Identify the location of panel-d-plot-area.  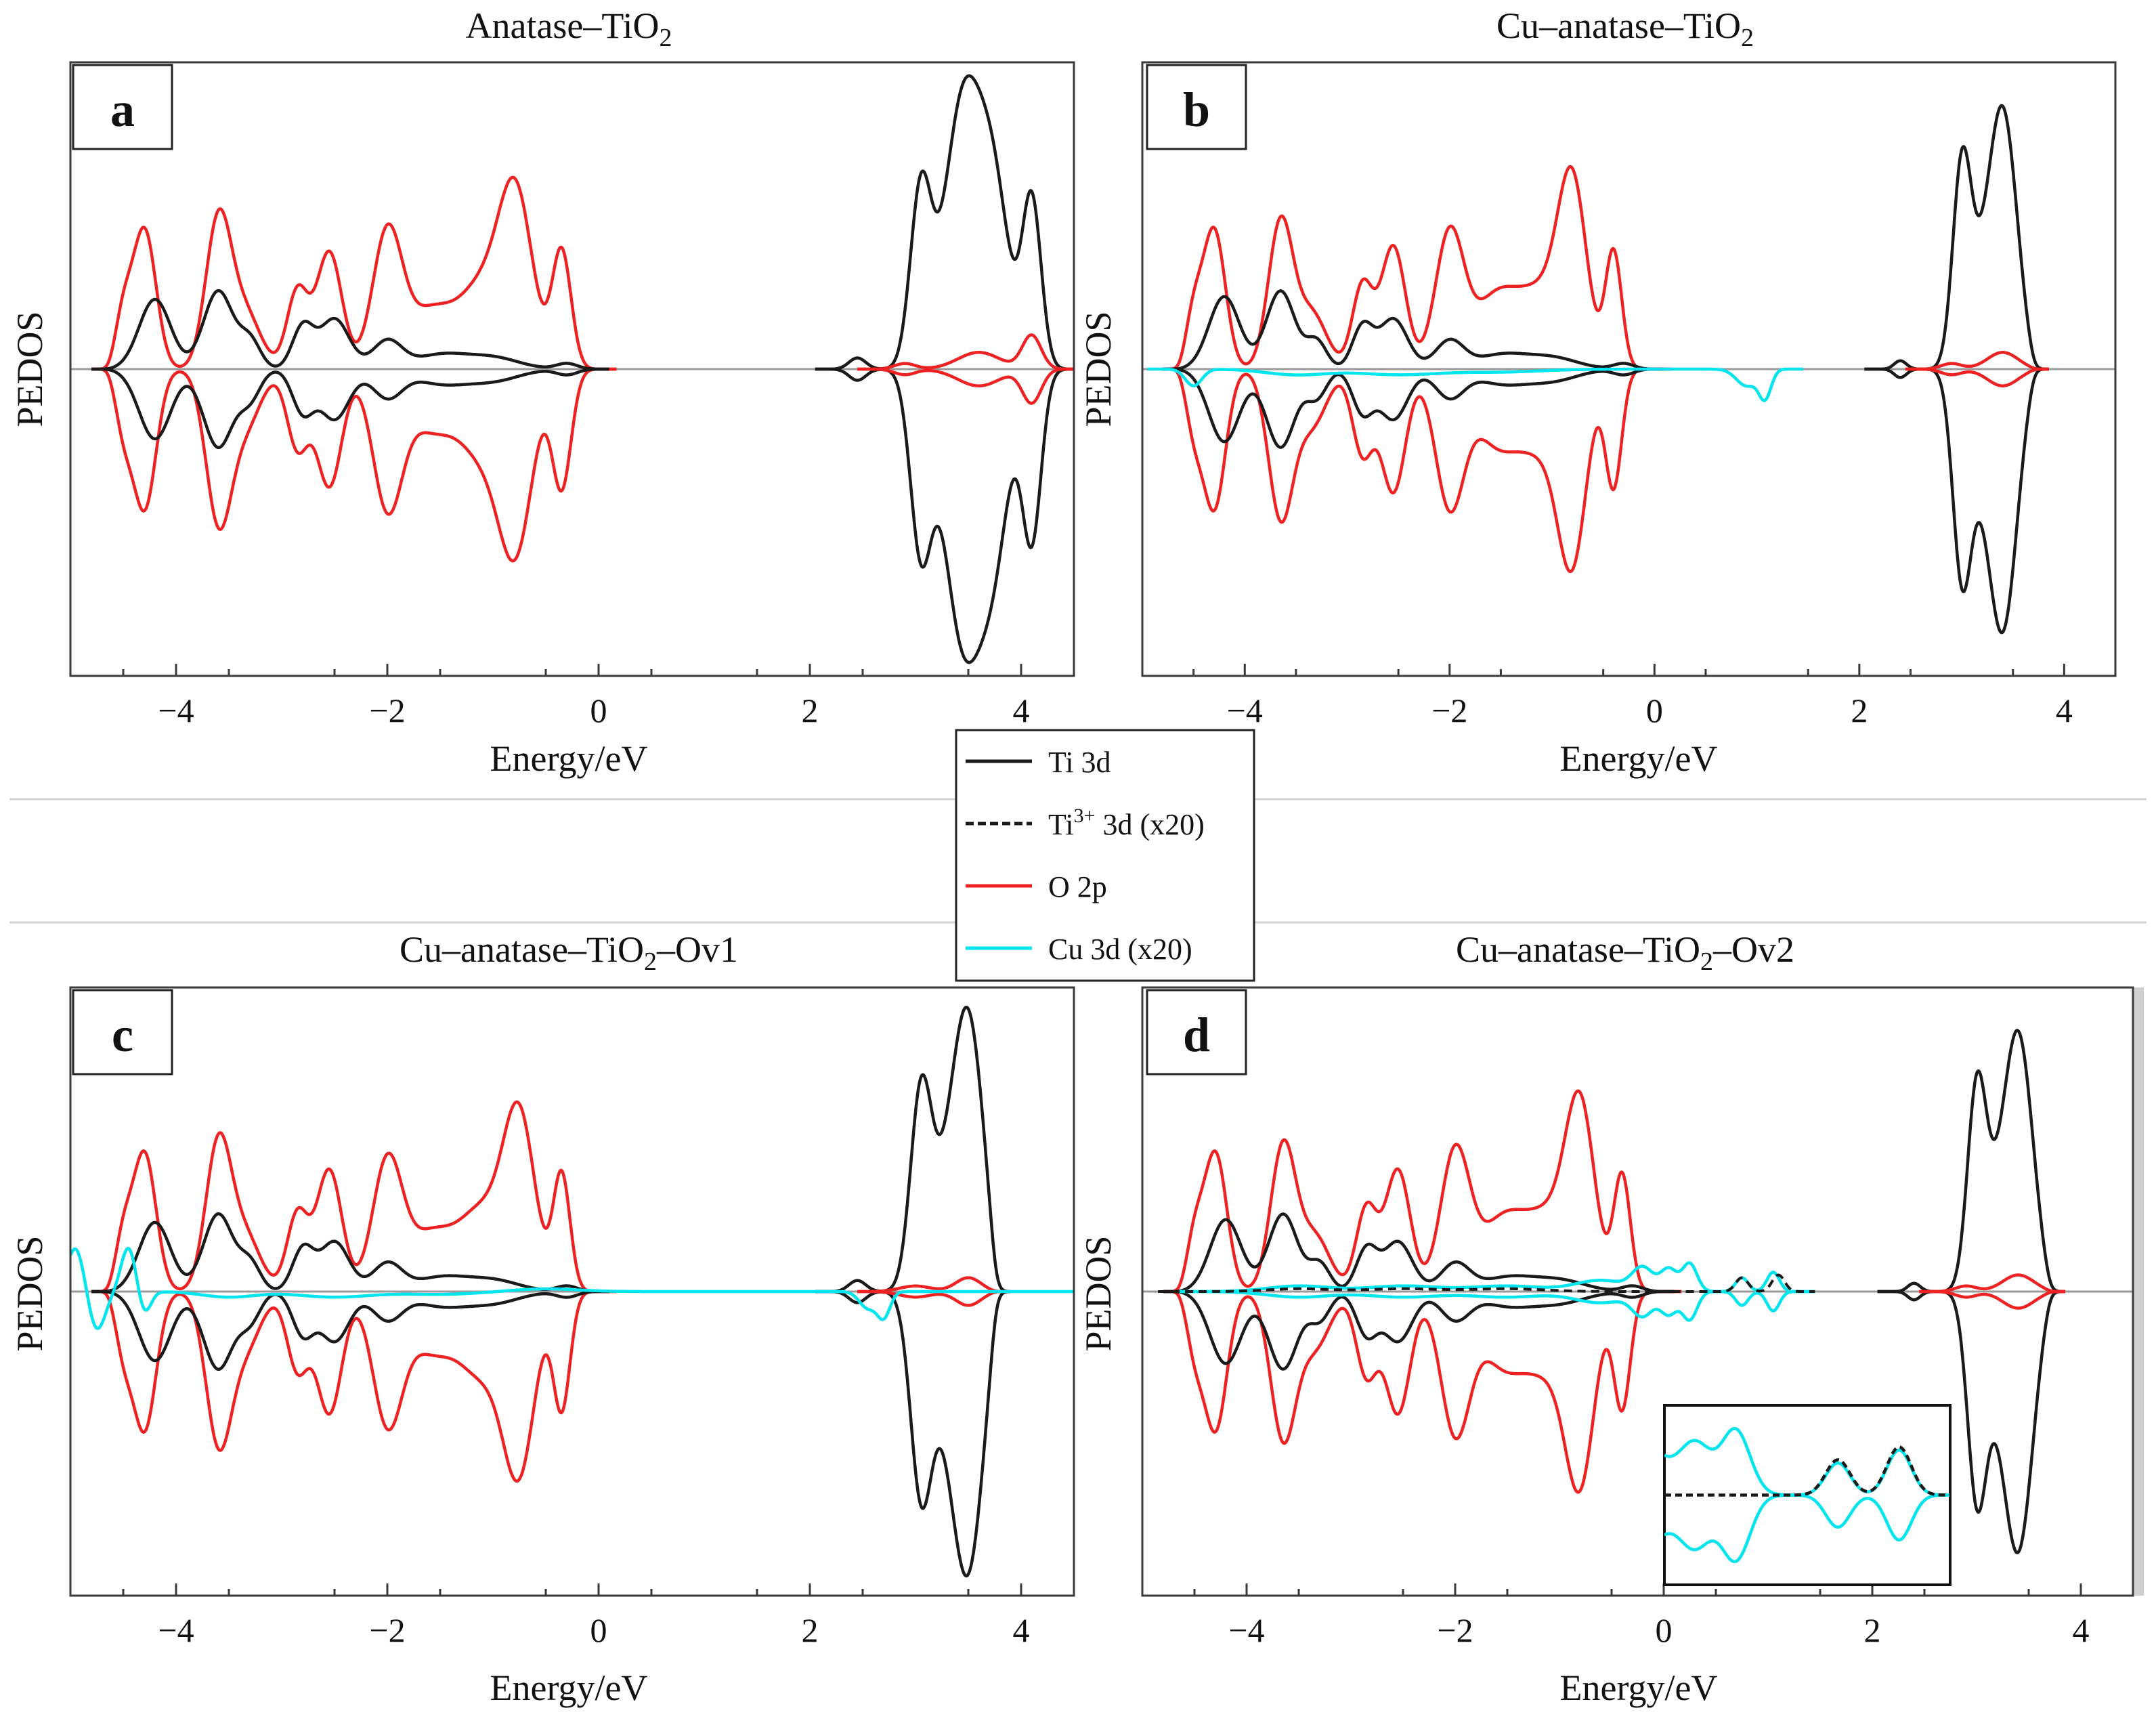
(1637, 1292).